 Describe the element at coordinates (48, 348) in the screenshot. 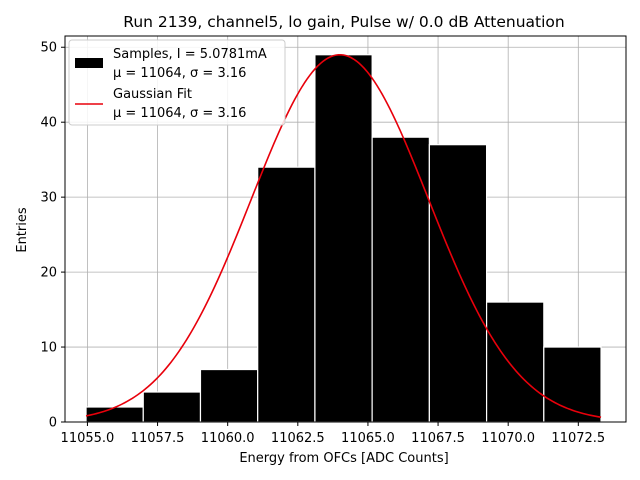

I see `y-tick-label: 10` at that location.